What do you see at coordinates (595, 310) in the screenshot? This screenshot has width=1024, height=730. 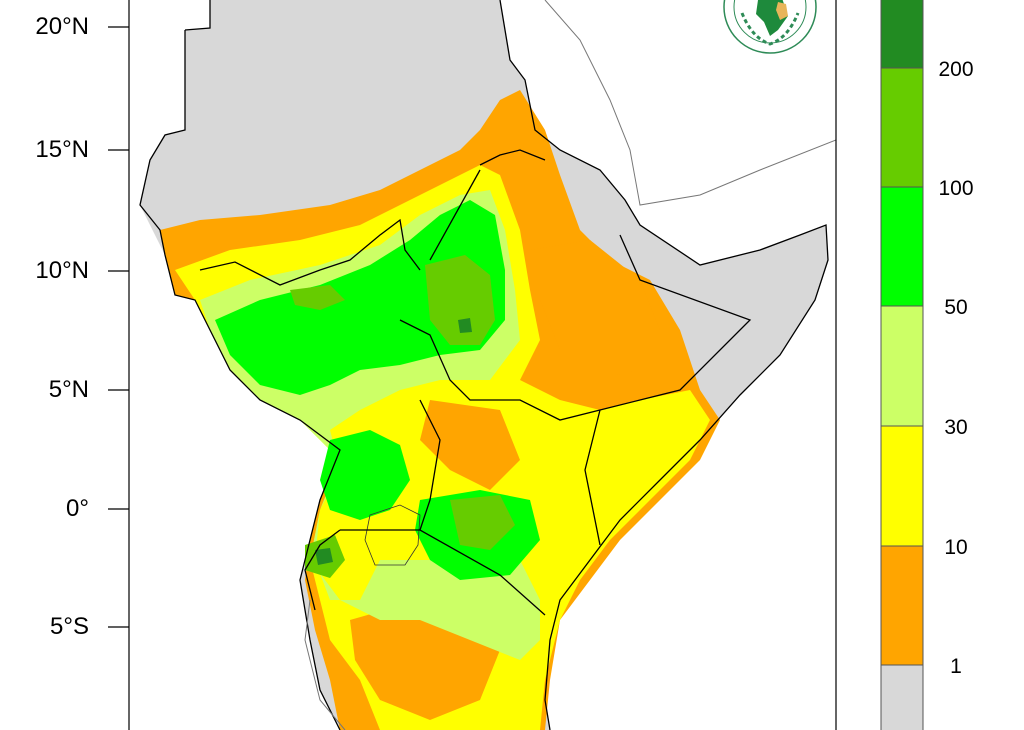 I see `rain-1-10-patch-ethiopia` at bounding box center [595, 310].